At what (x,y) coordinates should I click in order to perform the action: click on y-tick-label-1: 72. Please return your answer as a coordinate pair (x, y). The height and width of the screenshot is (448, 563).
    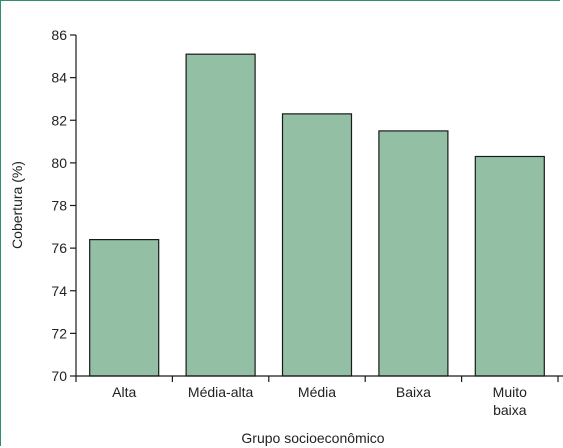
    Looking at the image, I should click on (59, 333).